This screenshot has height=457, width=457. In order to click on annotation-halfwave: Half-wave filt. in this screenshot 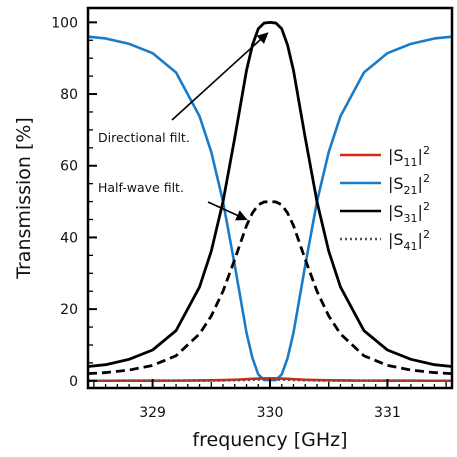, I will do `click(141, 187)`.